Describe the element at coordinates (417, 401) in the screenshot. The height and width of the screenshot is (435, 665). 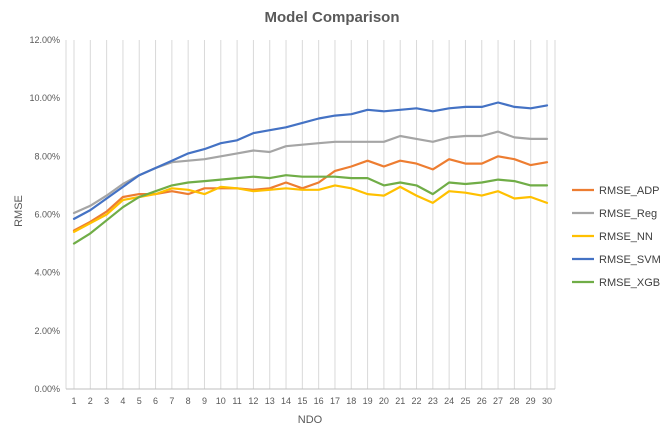
I see `x-tick-label: 22` at that location.